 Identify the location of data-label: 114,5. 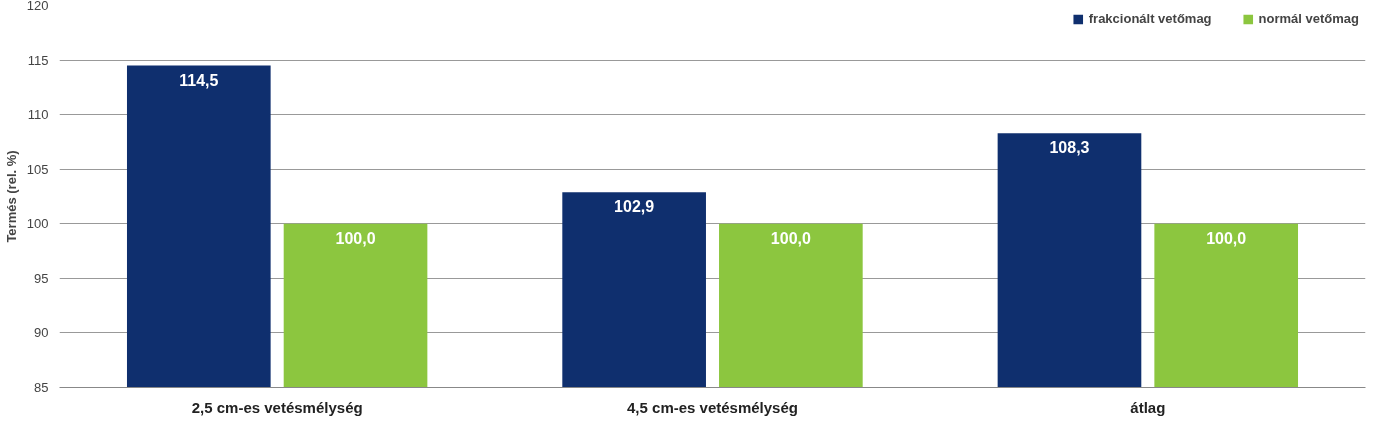
(199, 80).